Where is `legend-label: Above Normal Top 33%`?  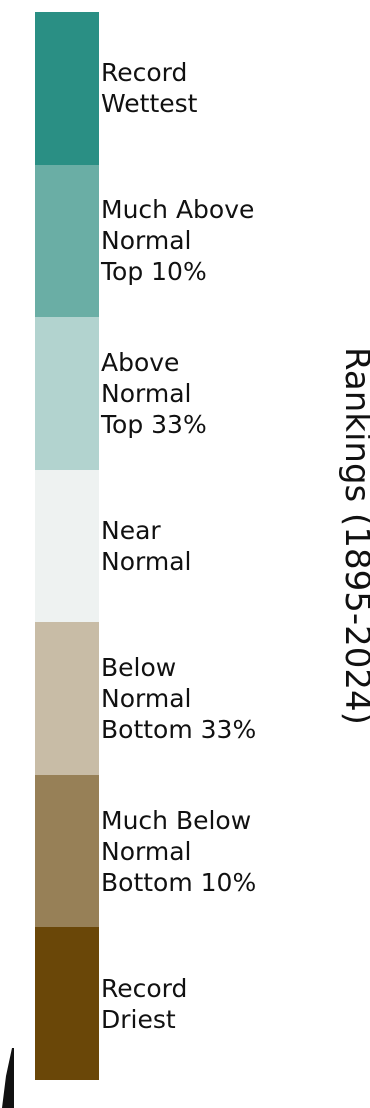
legend-label: Above Normal Top 33% is located at coordinates (154, 393).